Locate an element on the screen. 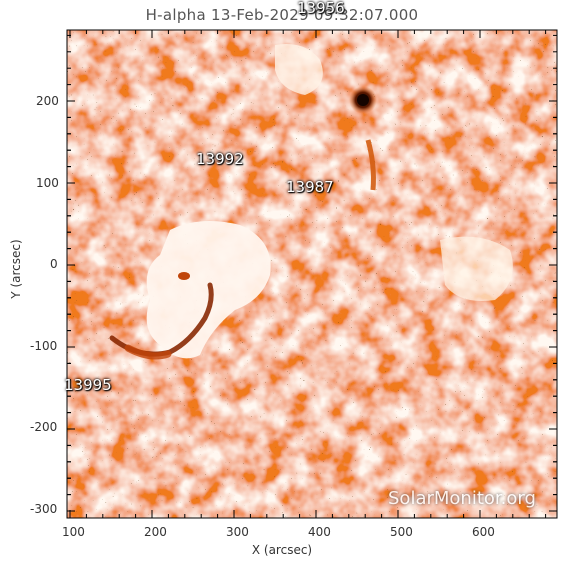  small-spot is located at coordinates (184, 276).